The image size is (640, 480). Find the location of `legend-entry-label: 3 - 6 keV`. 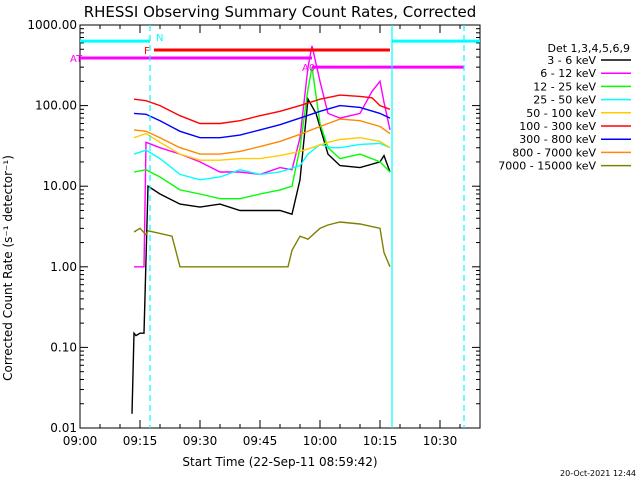

legend-entry-label: 3 - 6 keV is located at coordinates (571, 60).